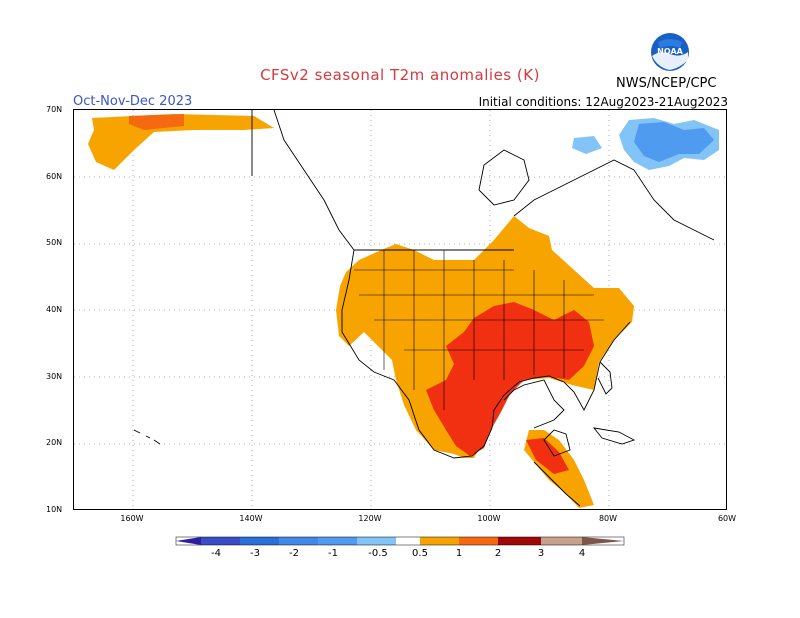 This screenshot has width=800, height=618. I want to click on colorbar-arrow-right, so click(603, 541).